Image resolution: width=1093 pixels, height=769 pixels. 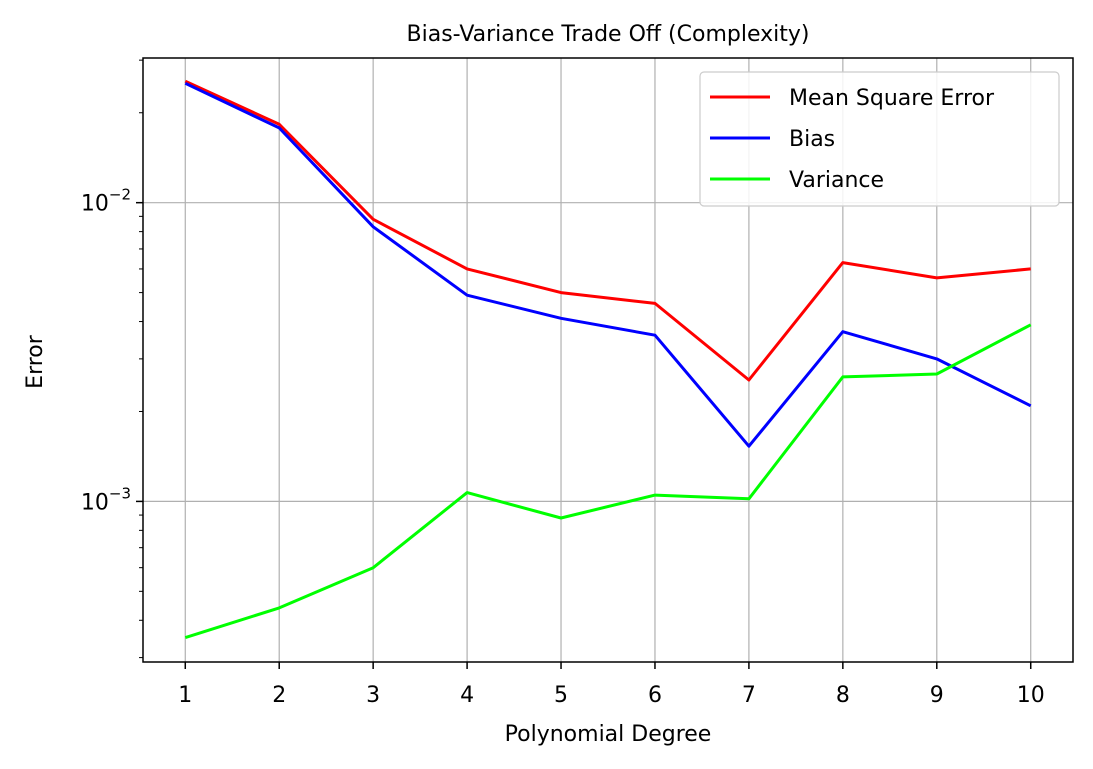 What do you see at coordinates (467, 695) in the screenshot?
I see `x-tick-label: 4` at bounding box center [467, 695].